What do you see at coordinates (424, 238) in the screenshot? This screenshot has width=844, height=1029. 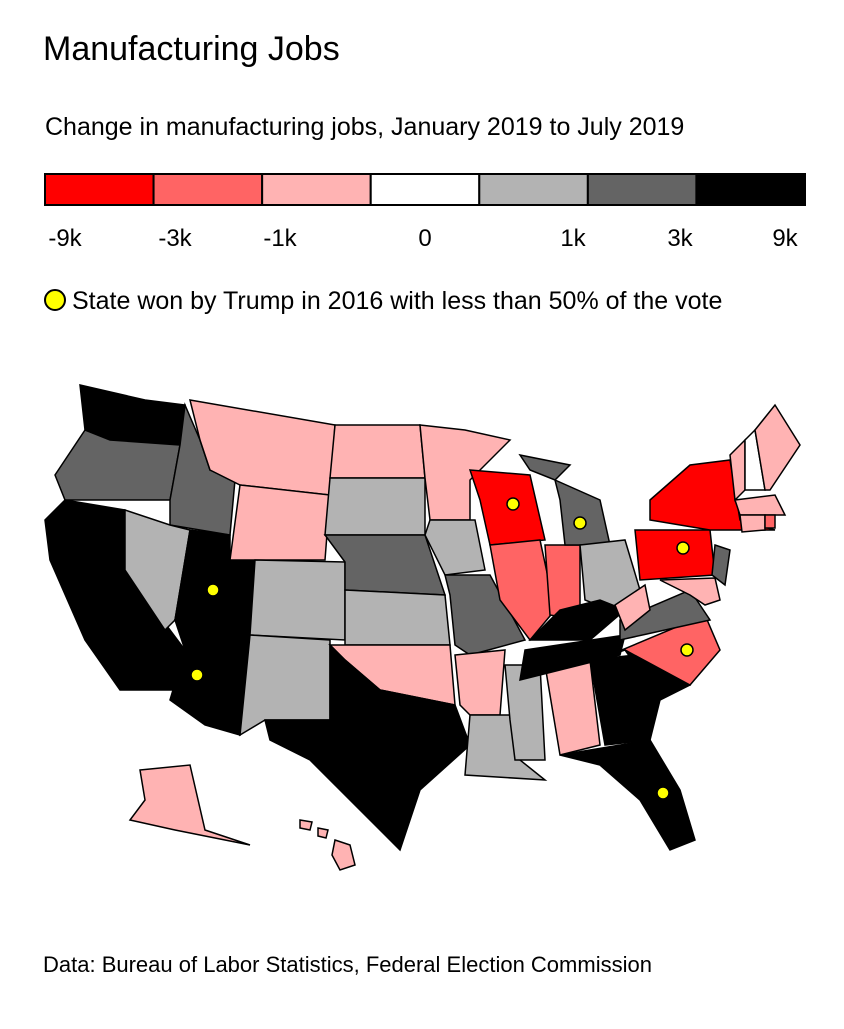 I see `legend-label: 0` at bounding box center [424, 238].